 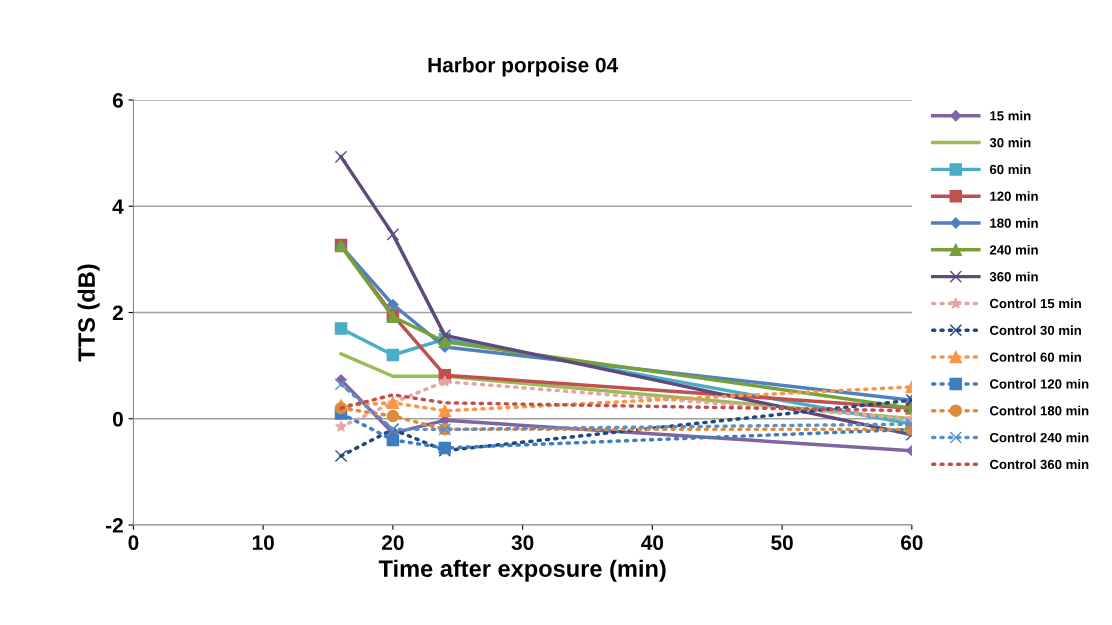 What do you see at coordinates (652, 543) in the screenshot?
I see `x-tick-label: 40` at bounding box center [652, 543].